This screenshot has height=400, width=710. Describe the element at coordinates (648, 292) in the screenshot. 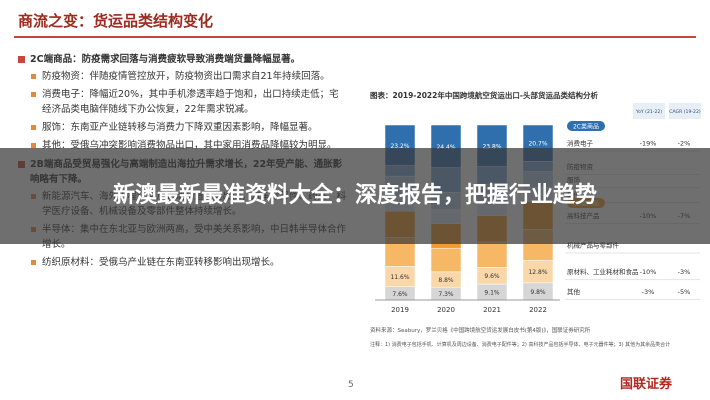

I see `yoy-cell: -3%` at that location.